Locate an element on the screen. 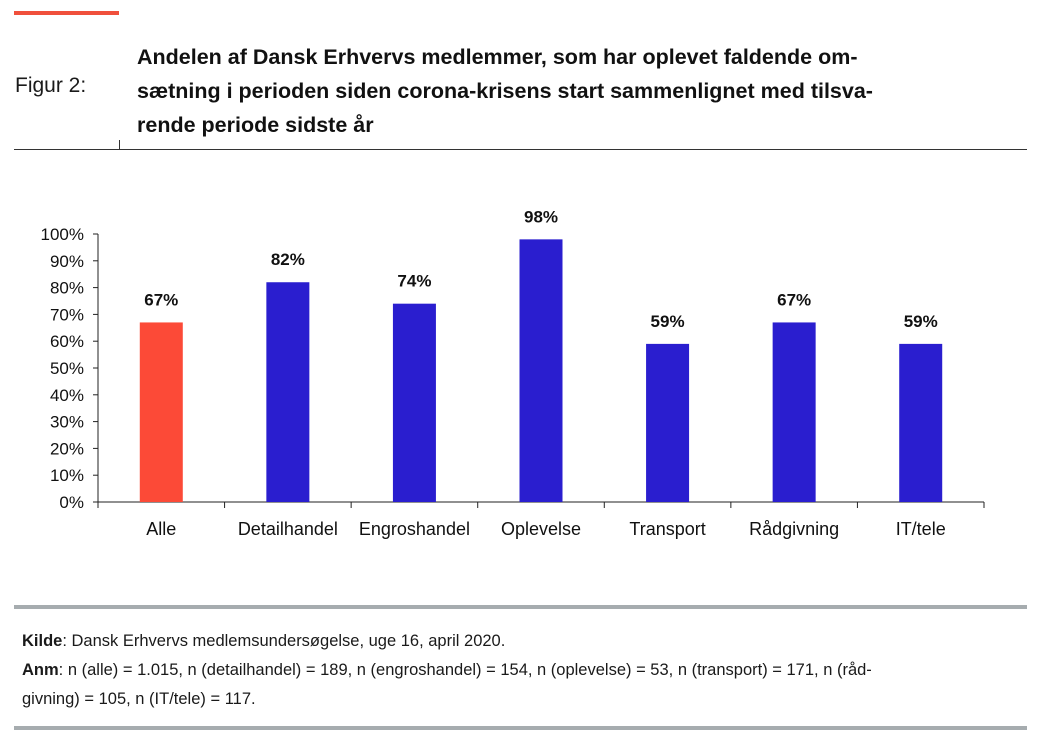 This screenshot has width=1037, height=743. bar-data-label: 98% is located at coordinates (541, 216).